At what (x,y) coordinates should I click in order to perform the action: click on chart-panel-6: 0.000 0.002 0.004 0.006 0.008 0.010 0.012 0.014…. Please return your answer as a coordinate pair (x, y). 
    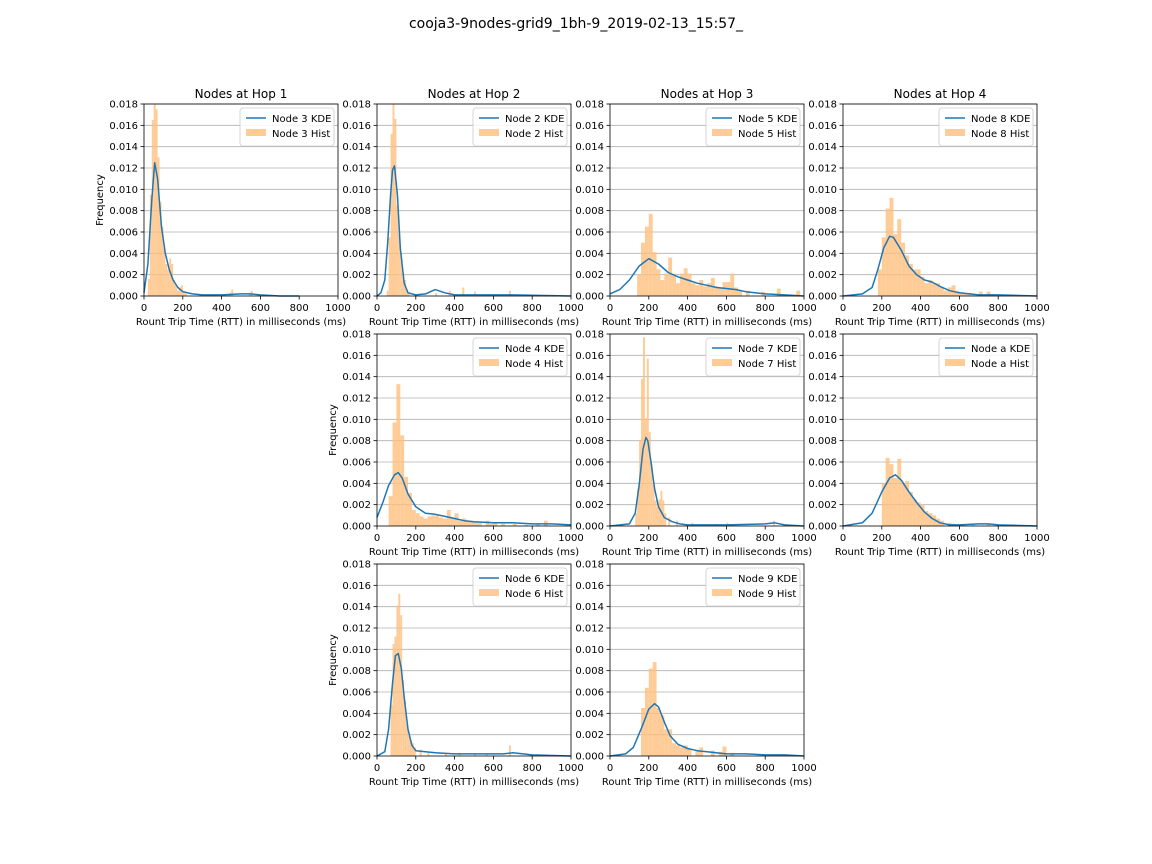
    Looking at the image, I should click on (695, 444).